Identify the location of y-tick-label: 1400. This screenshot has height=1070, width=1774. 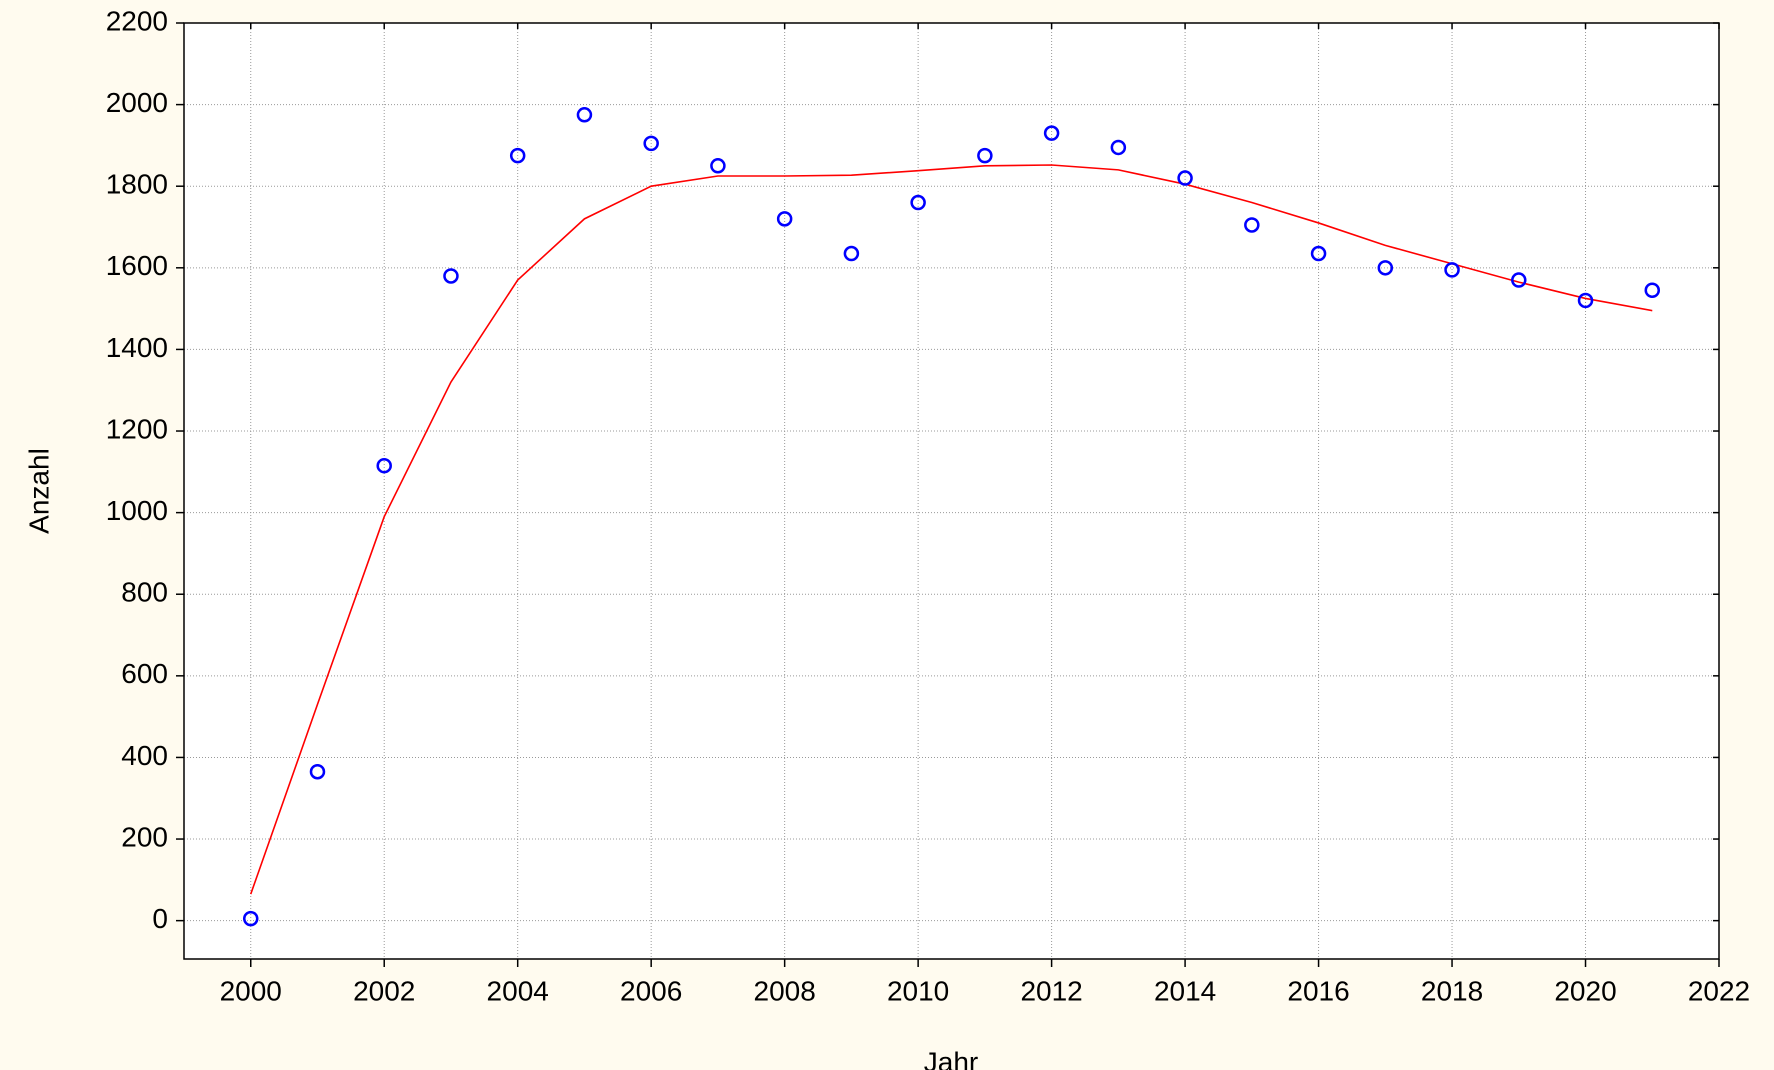
(137, 347).